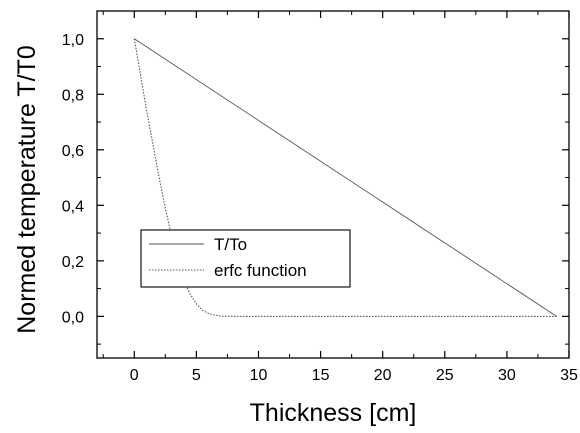  What do you see at coordinates (73, 317) in the screenshot?
I see `y-tick-label: 0,0` at bounding box center [73, 317].